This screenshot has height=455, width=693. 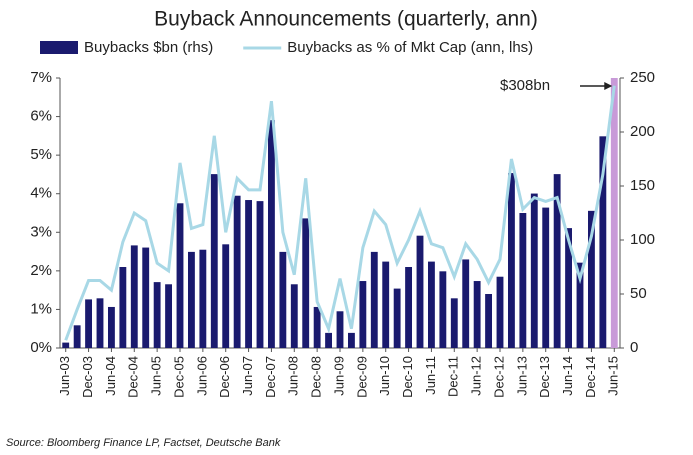 What do you see at coordinates (453, 376) in the screenshot?
I see `x-tick-label: Dec-11` at bounding box center [453, 376].